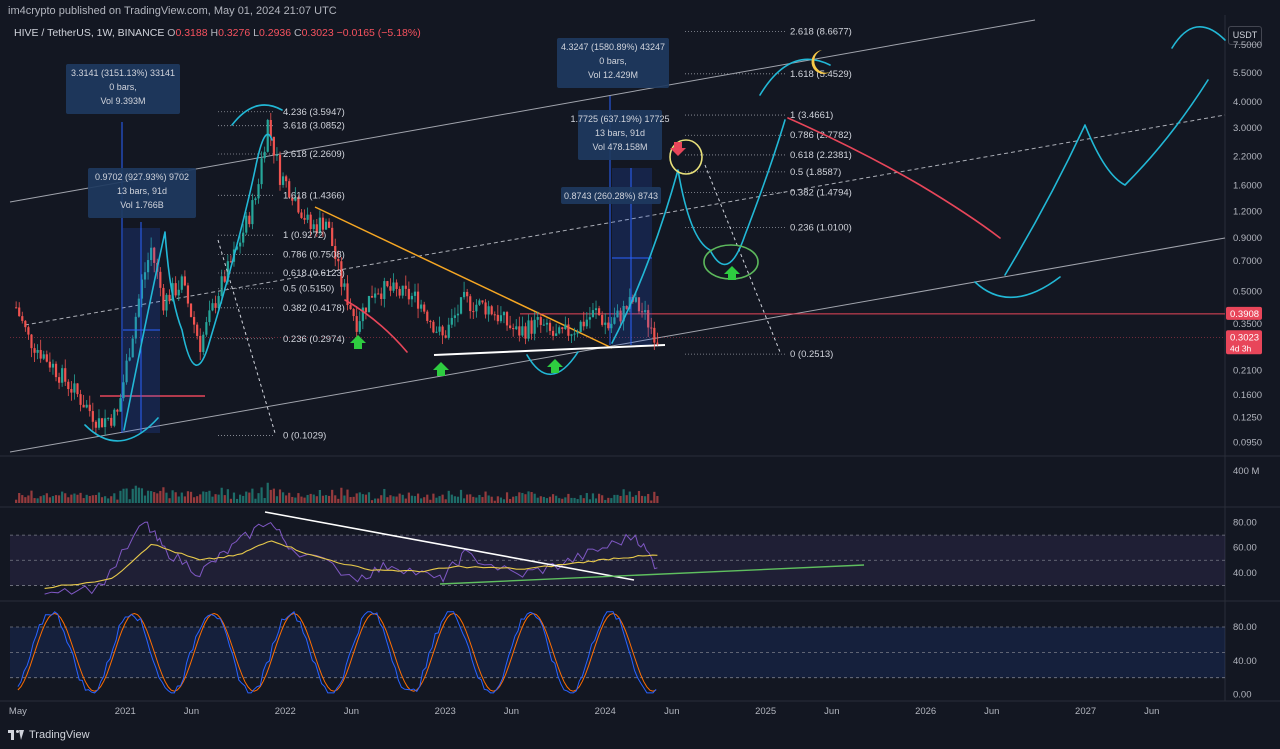 This screenshot has height=749, width=1280. What do you see at coordinates (549, 350) in the screenshot?
I see `support-line` at bounding box center [549, 350].